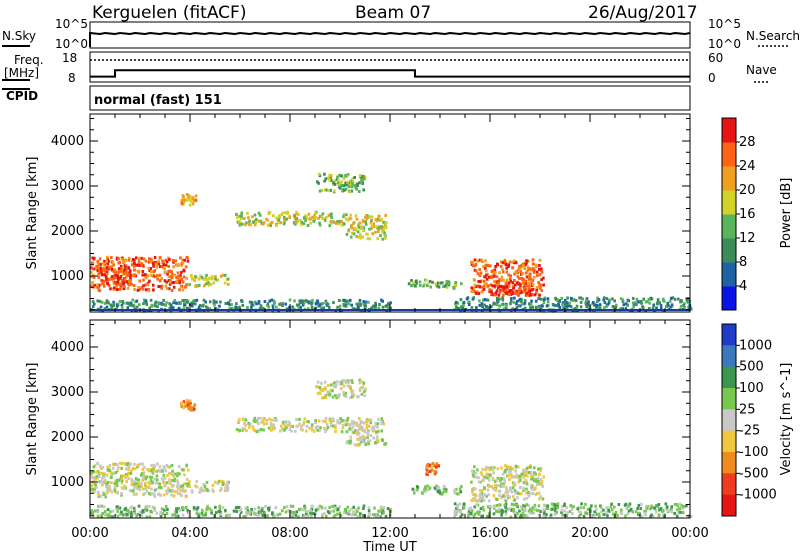 The height and width of the screenshot is (558, 800). Describe the element at coordinates (729, 505) in the screenshot. I see `velocity-colorbar-swatch` at that location.